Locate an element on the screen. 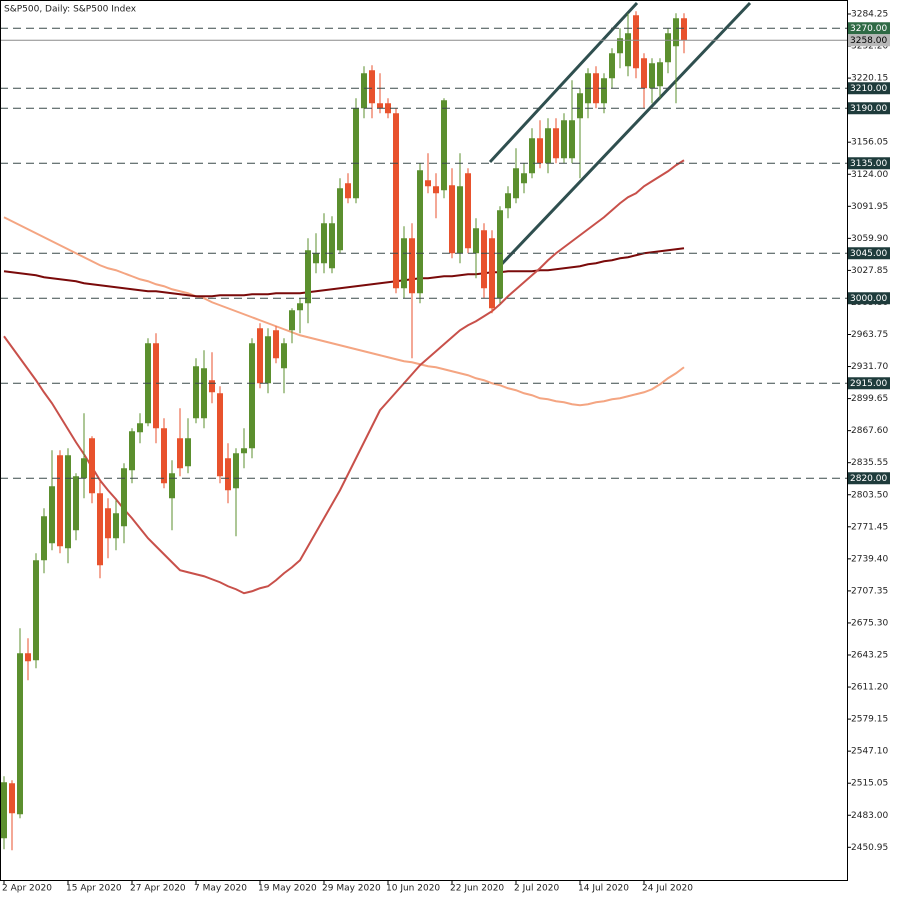  y-tick-label: 2611.20 is located at coordinates (869, 688).